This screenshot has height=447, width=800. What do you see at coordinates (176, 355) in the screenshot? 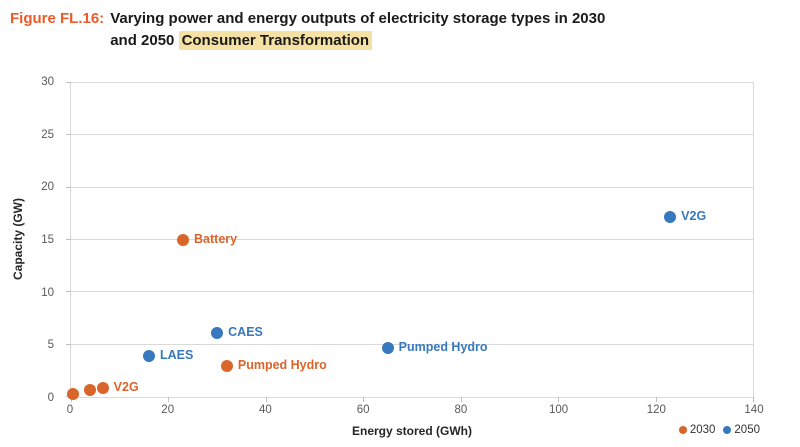
I see `point-label: LAES` at bounding box center [176, 355].